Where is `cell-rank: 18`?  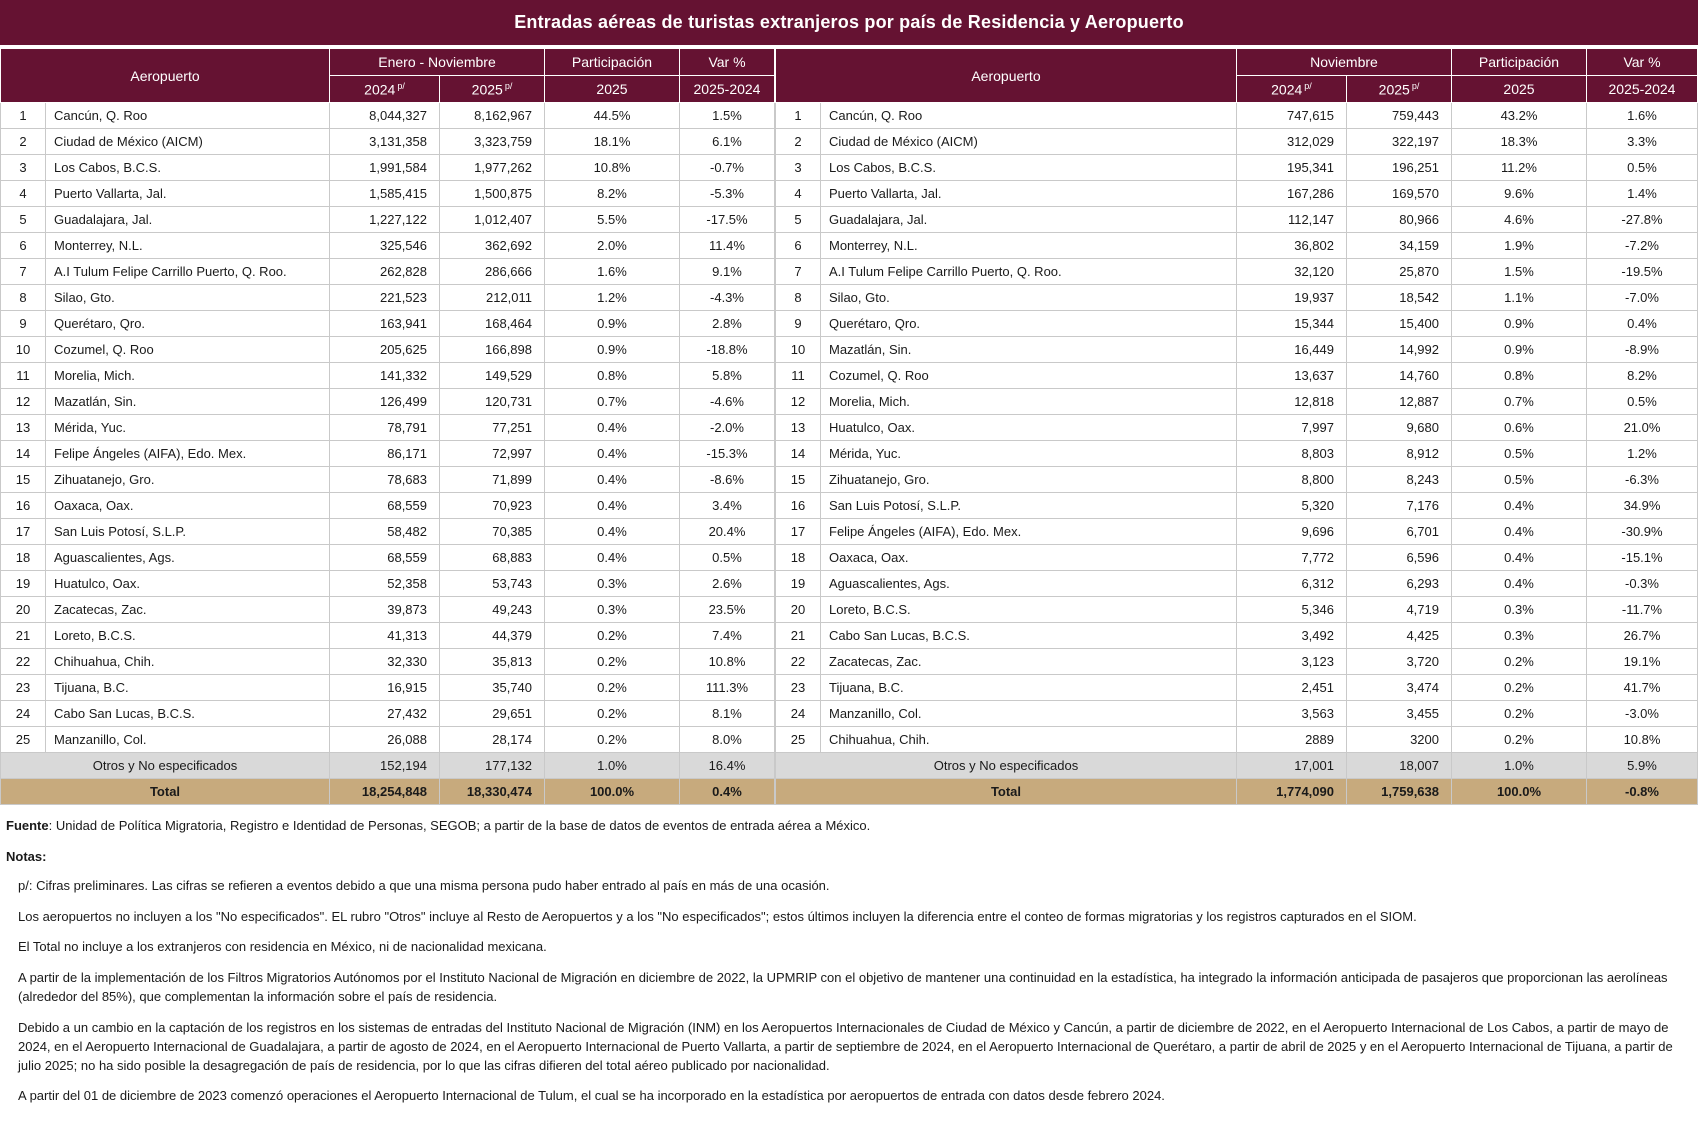 cell-rank: 18 is located at coordinates (23, 557).